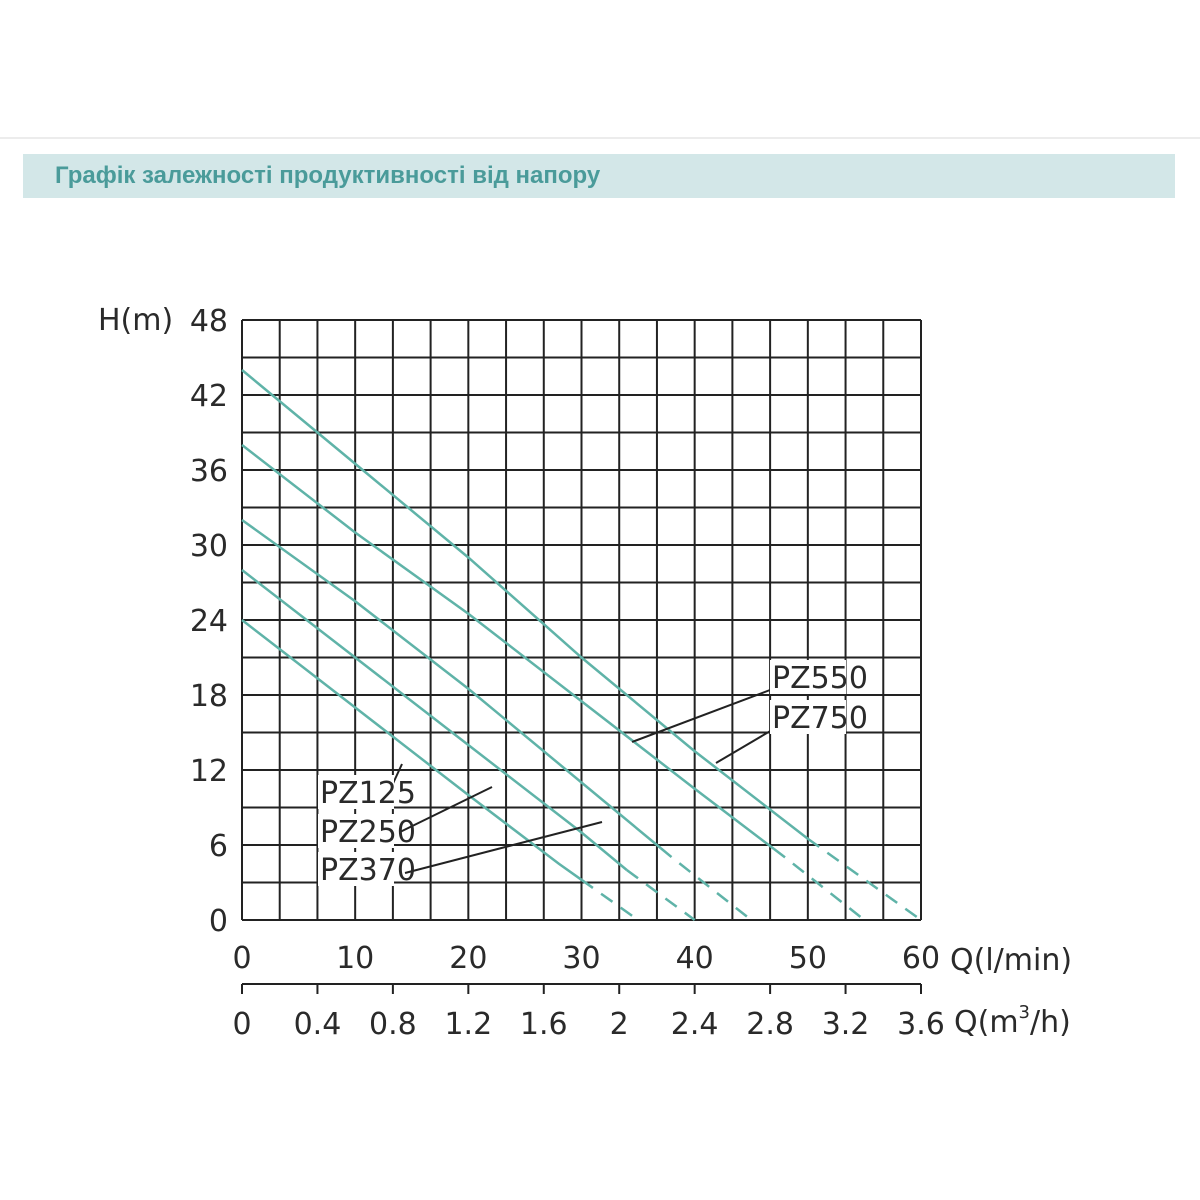 This screenshot has width=1200, height=1200. What do you see at coordinates (770, 1024) in the screenshot?
I see `x2-tick-label: 2.8` at bounding box center [770, 1024].